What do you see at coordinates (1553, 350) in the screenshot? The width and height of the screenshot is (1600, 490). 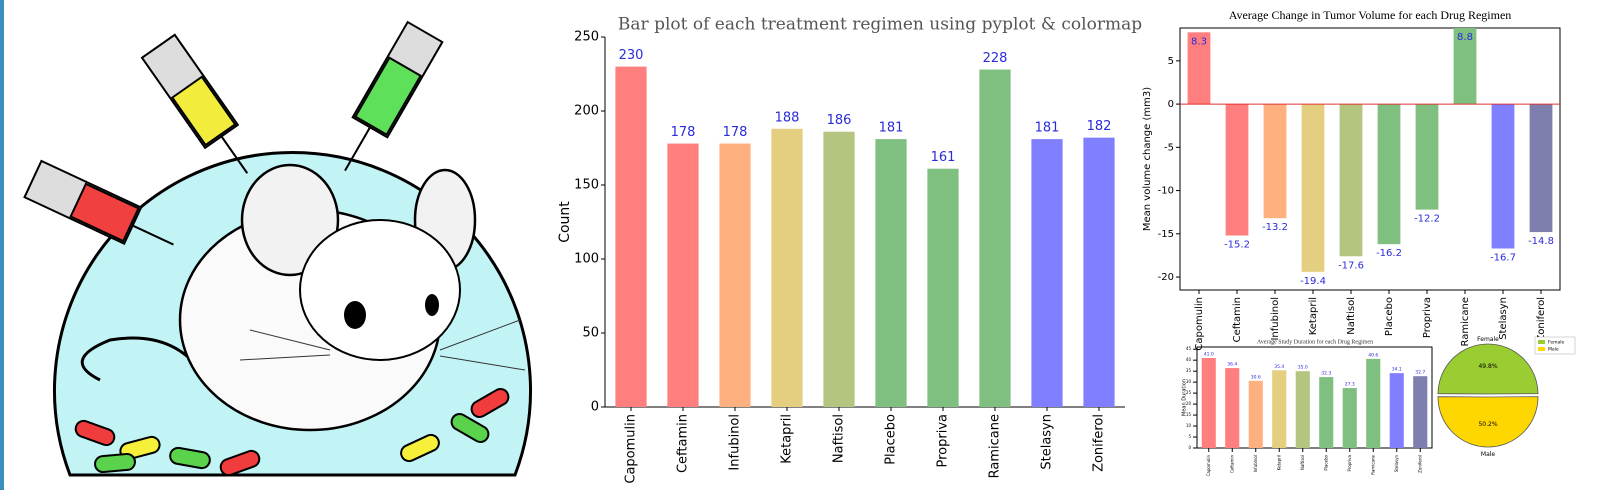 I see `legend-label: Male` at bounding box center [1553, 350].